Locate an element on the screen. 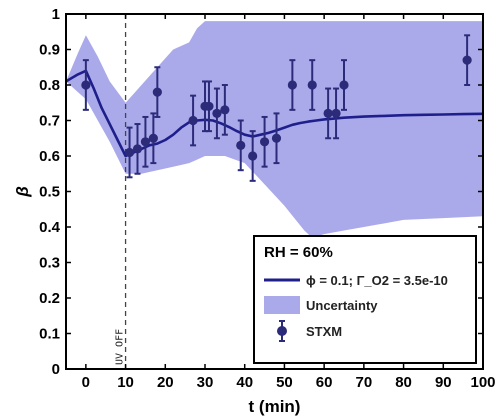  y-tick-label: 0.8 is located at coordinates (49, 85).